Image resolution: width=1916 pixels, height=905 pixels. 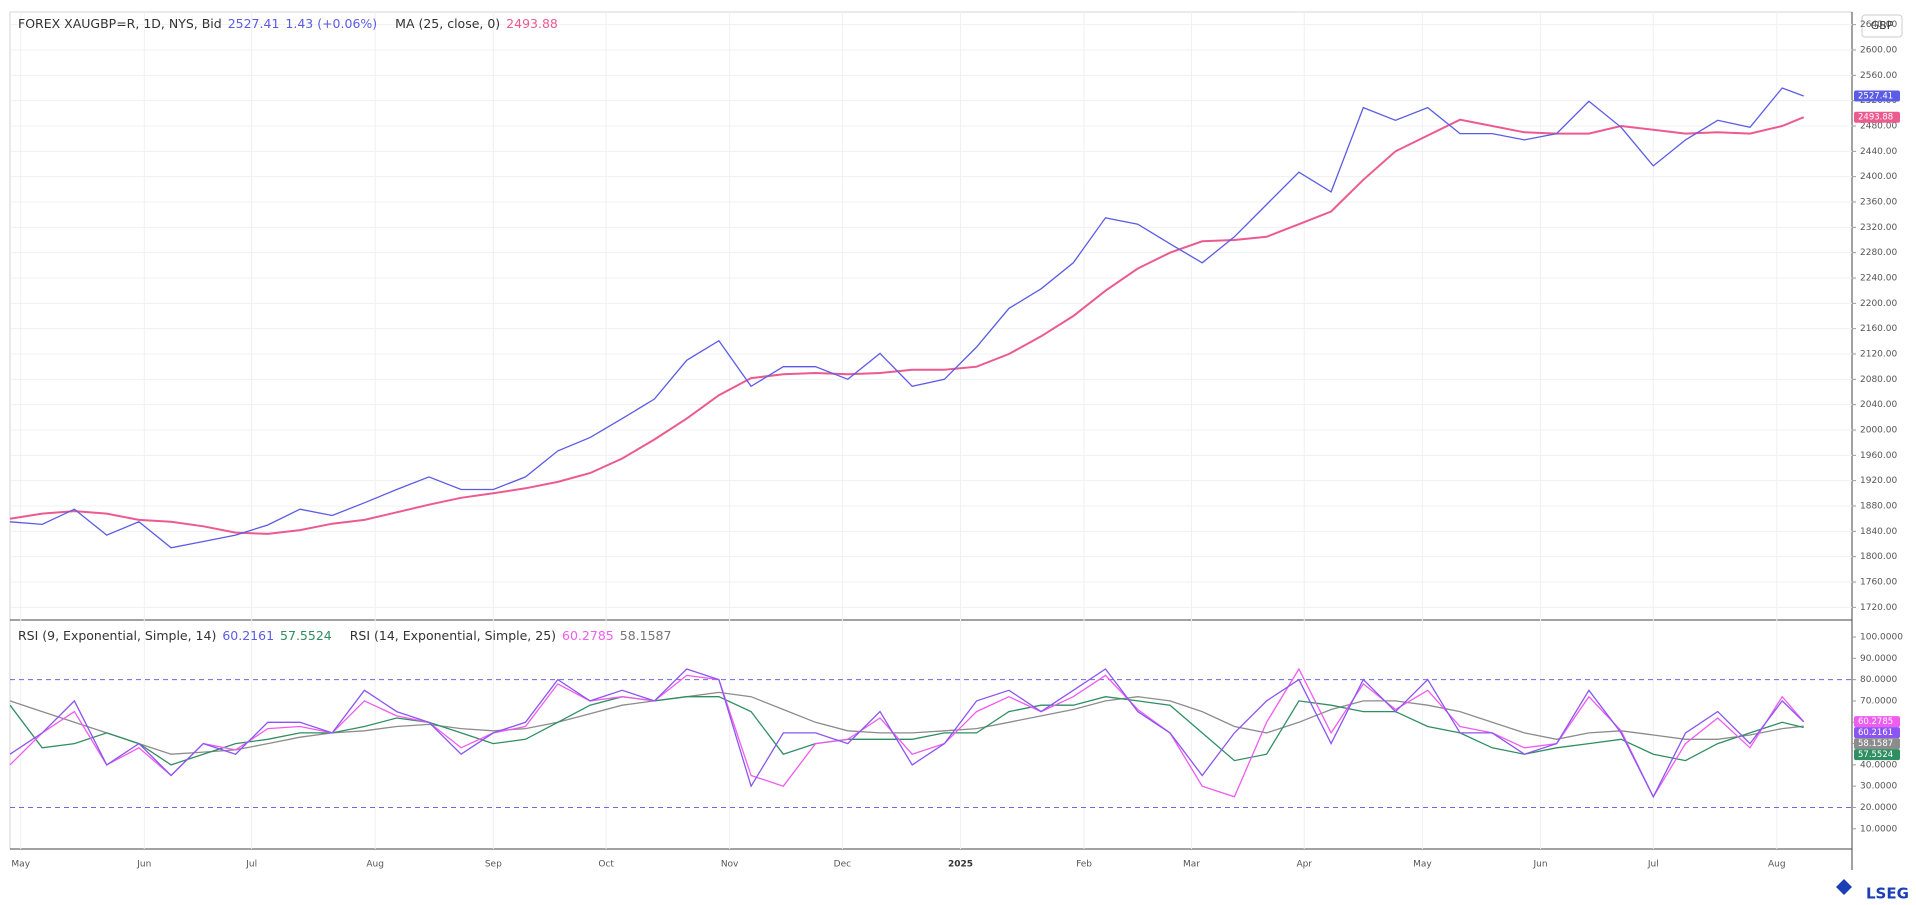 What do you see at coordinates (253, 23) in the screenshot?
I see `last-value: 2527.41` at bounding box center [253, 23].